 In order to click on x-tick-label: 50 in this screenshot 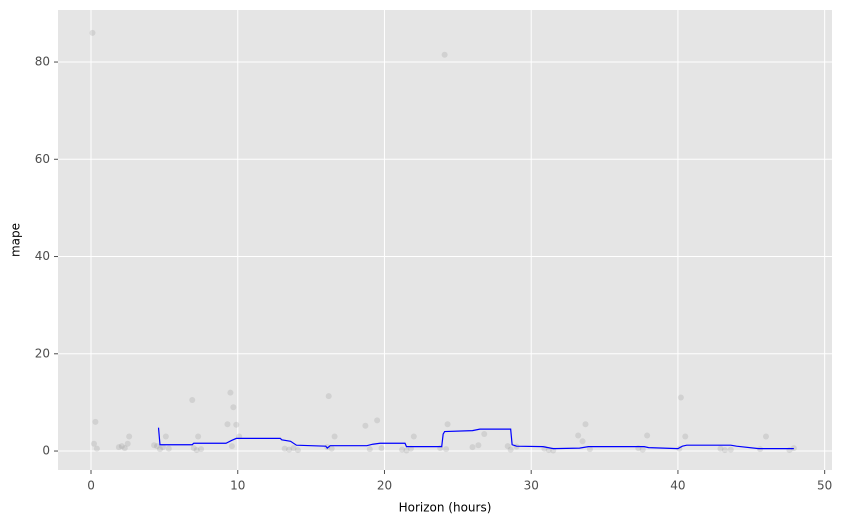, I will do `click(824, 486)`.